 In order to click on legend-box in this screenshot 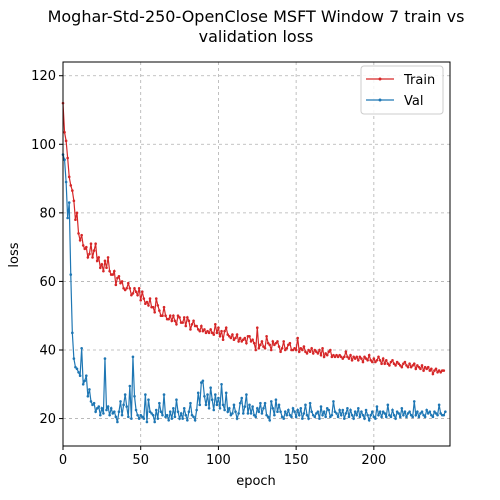, I will do `click(402, 90)`.